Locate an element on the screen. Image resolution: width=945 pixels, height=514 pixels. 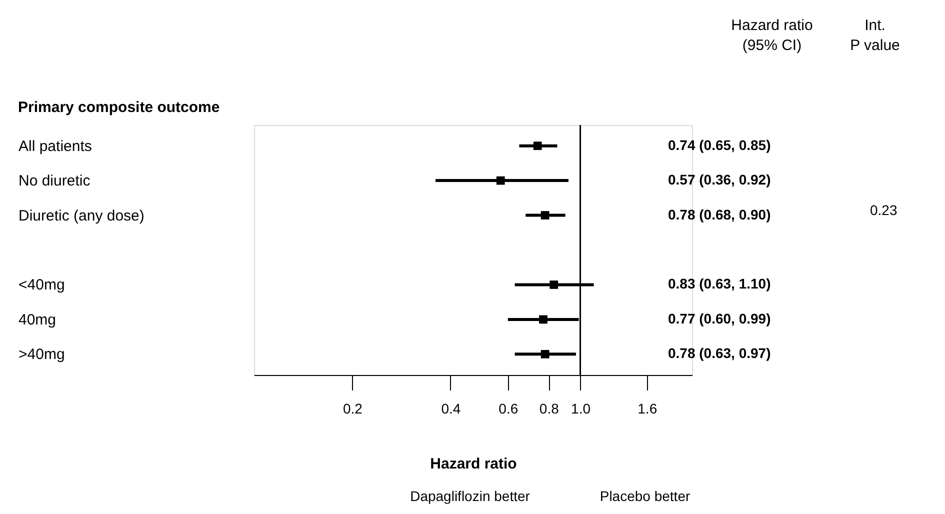
y-tick-label: 40mg is located at coordinates (37, 319).